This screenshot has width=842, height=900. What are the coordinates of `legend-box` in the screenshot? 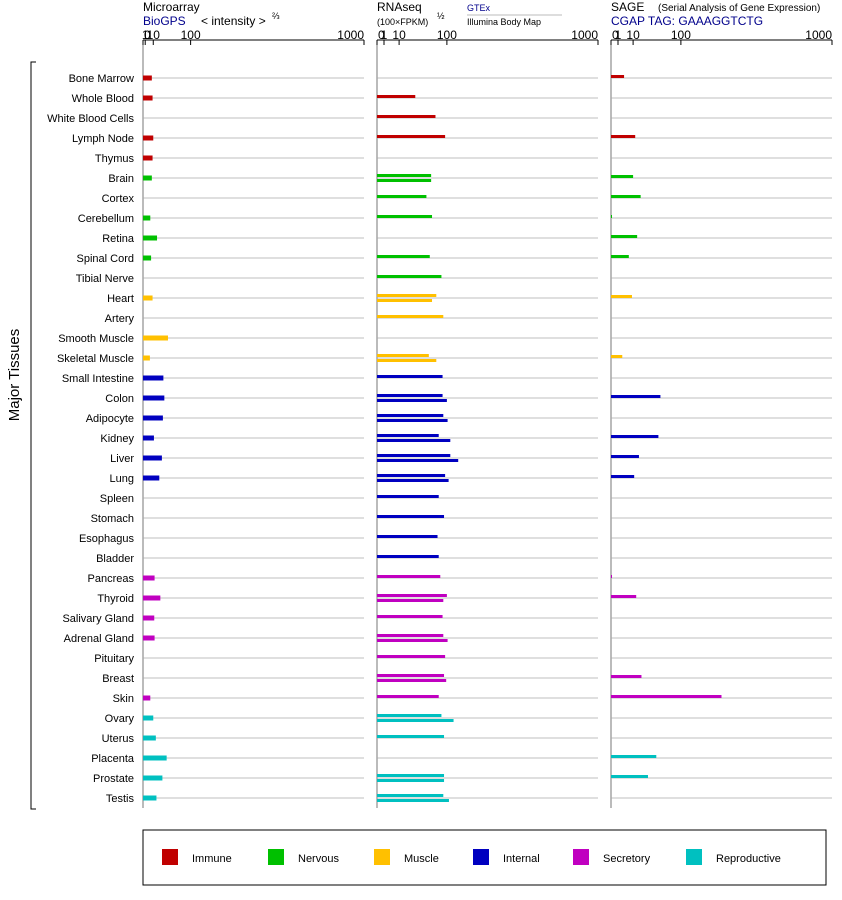 It's located at (484, 857).